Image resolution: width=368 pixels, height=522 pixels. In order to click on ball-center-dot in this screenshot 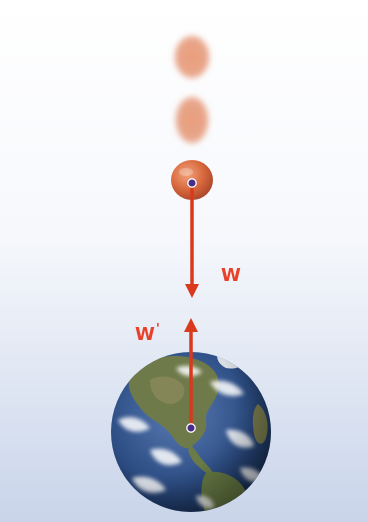, I will do `click(192, 183)`.